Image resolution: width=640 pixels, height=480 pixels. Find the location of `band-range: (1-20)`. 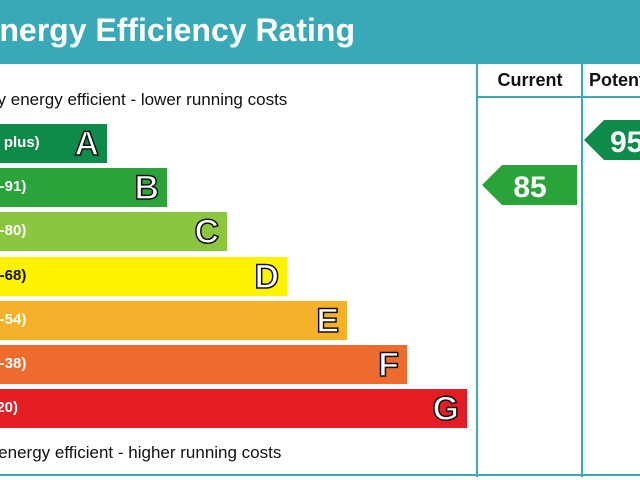

band-range: (1-20) is located at coordinates (9, 407).